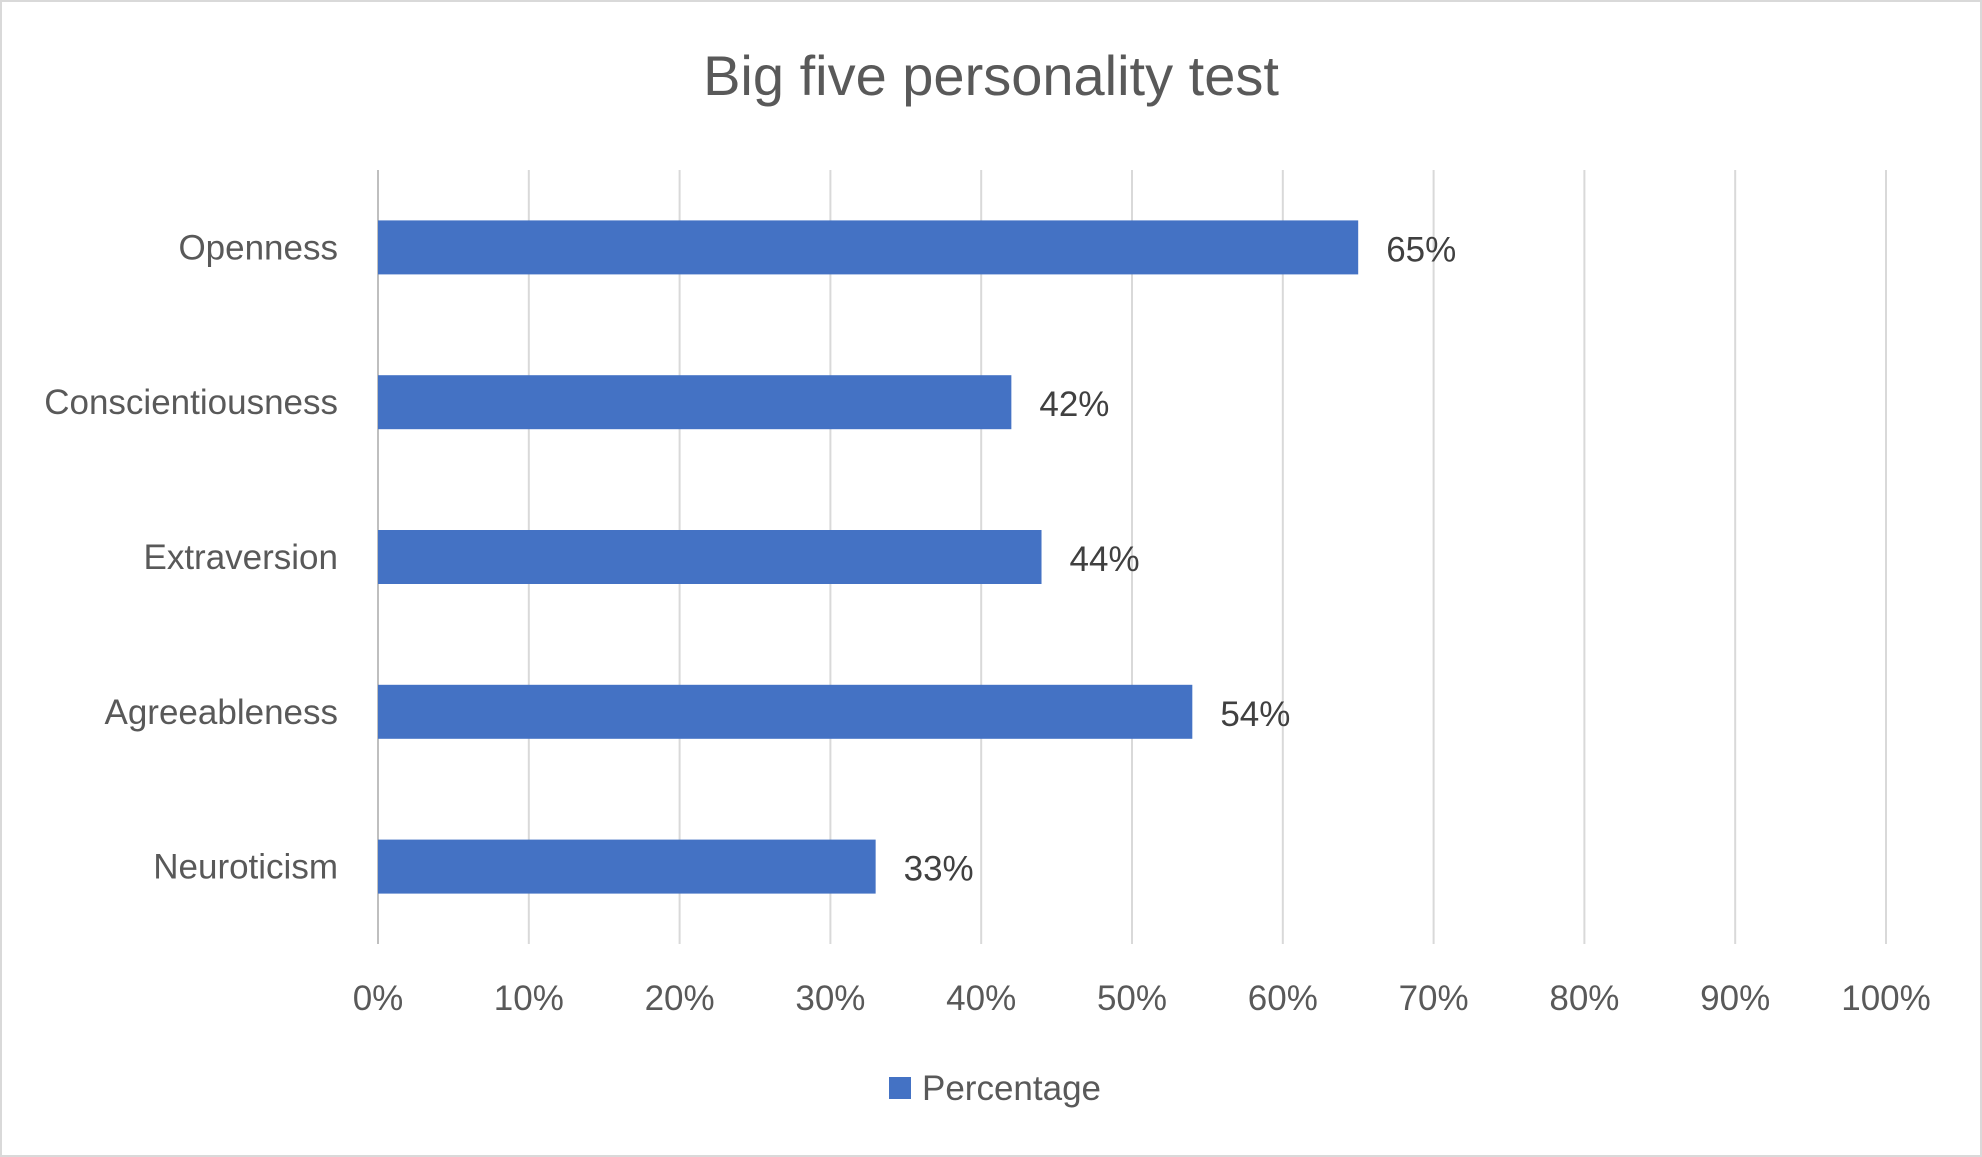 The width and height of the screenshot is (1982, 1157). I want to click on bar-openness, so click(868, 247).